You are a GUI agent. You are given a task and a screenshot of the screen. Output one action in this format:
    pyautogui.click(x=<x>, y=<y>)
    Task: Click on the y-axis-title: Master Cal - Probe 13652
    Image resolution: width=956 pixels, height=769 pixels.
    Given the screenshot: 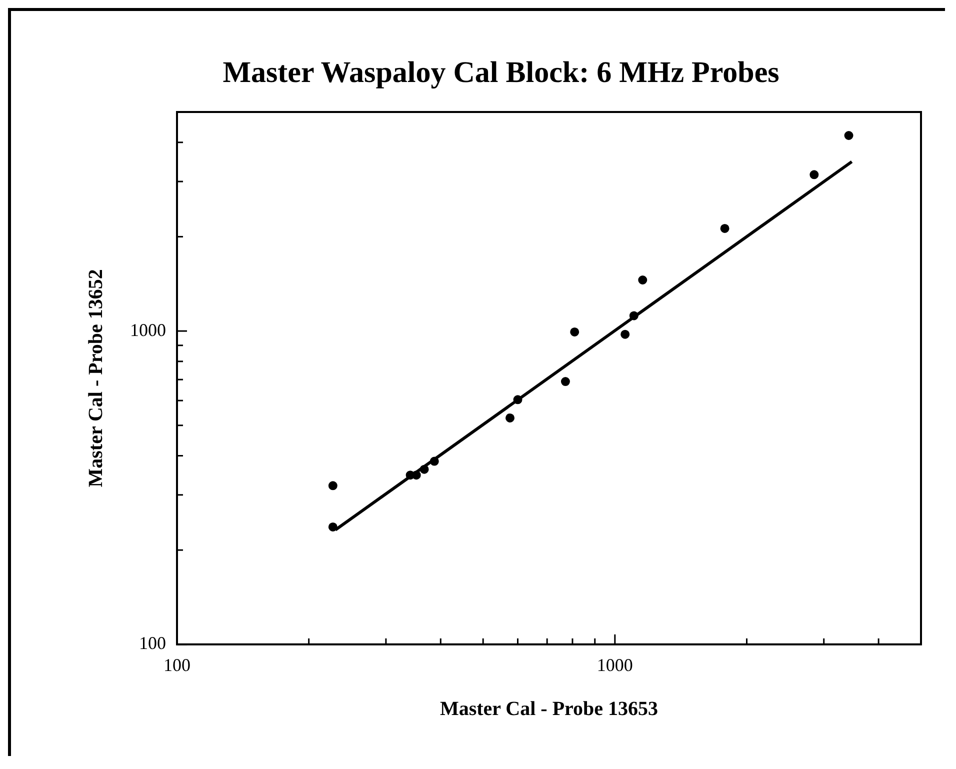 What is the action you would take?
    pyautogui.click(x=96, y=378)
    